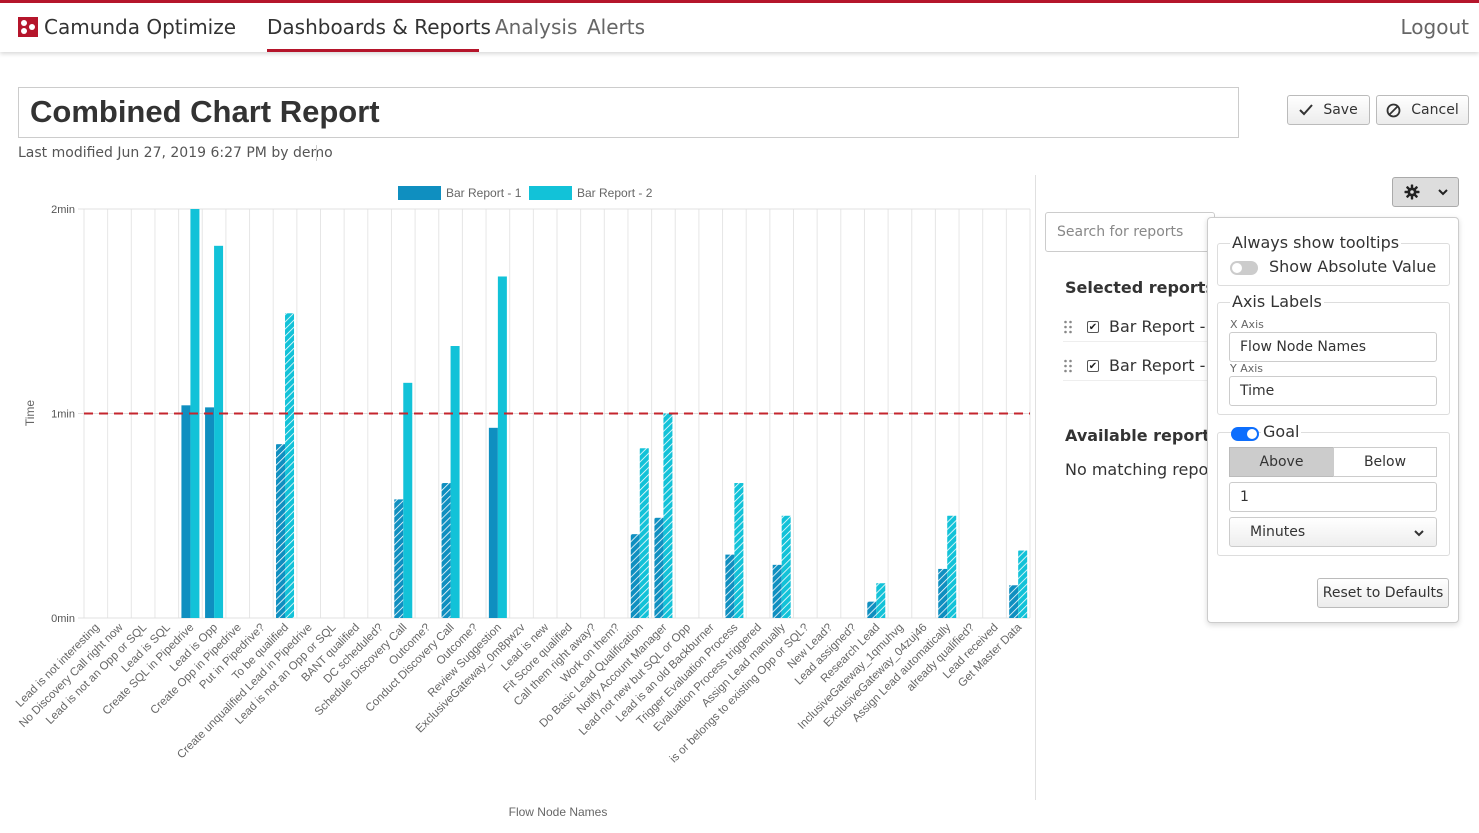 This screenshot has width=1479, height=833. I want to click on tooltips-title: Always show tooltips, so click(1316, 242).